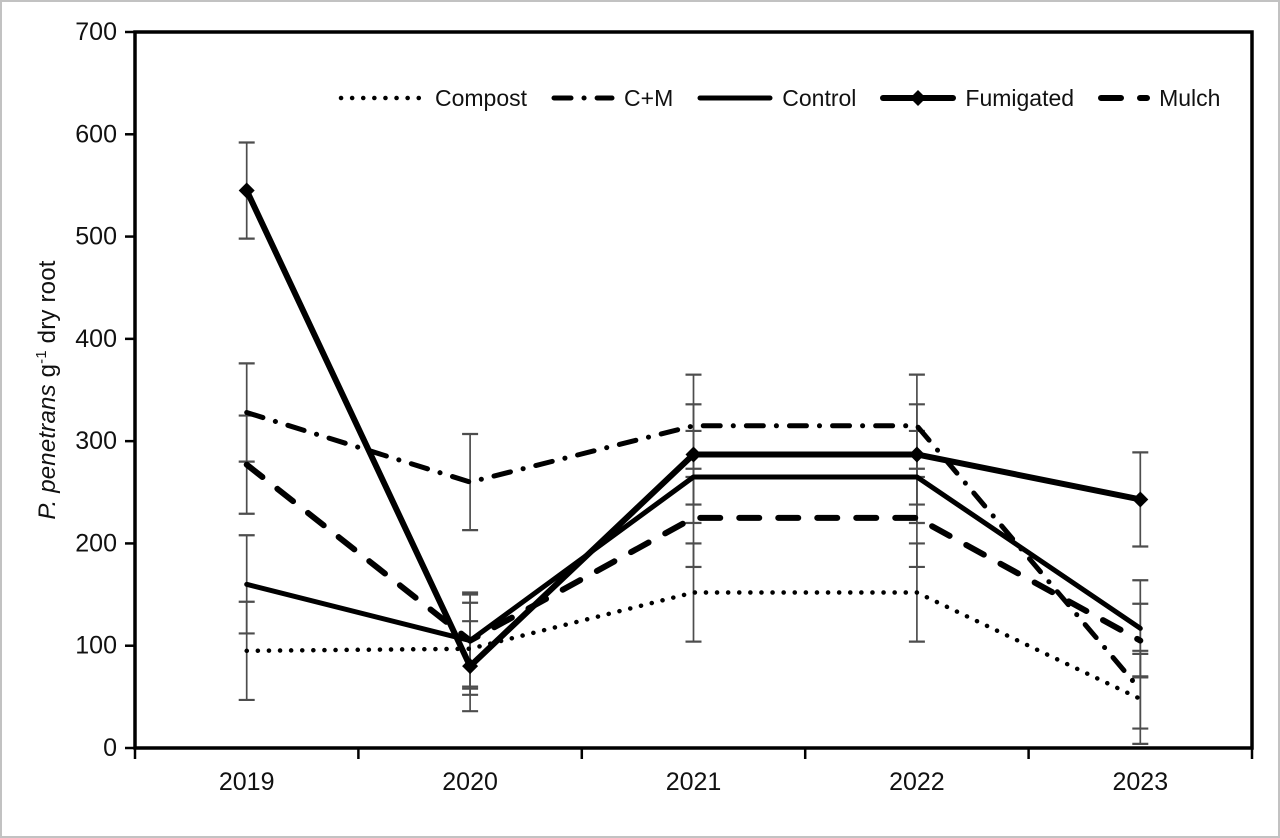 Image resolution: width=1280 pixels, height=838 pixels. Describe the element at coordinates (1140, 782) in the screenshot. I see `x-tick-label: 2023` at that location.